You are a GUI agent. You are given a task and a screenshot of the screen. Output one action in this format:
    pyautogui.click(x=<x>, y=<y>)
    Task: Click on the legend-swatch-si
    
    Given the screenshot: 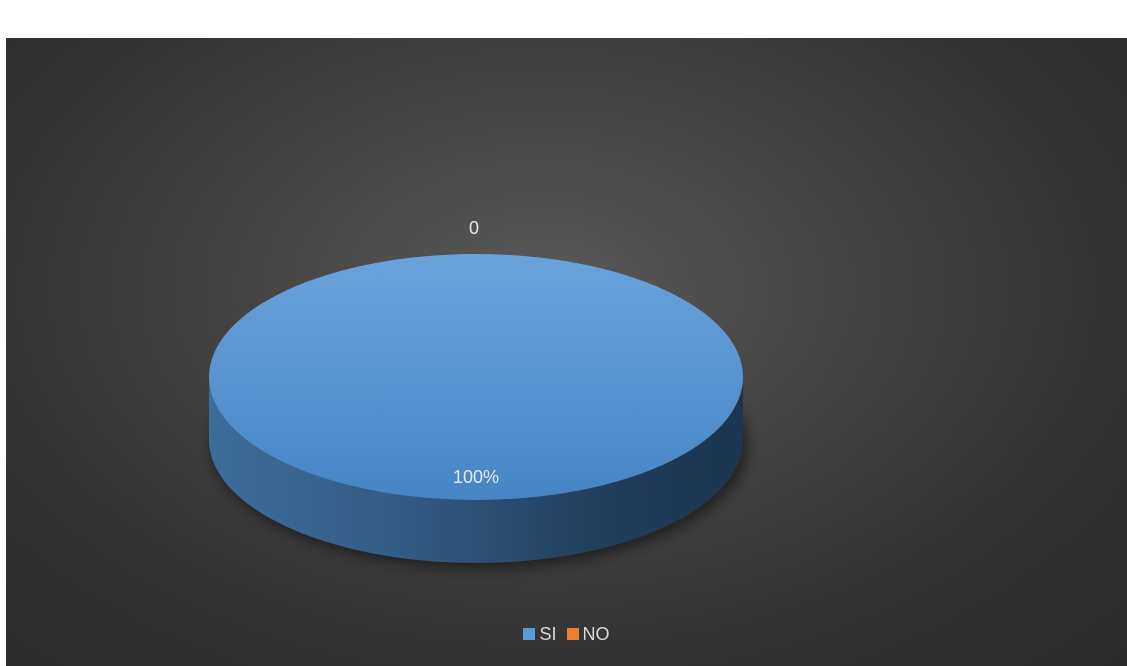 What is the action you would take?
    pyautogui.click(x=529, y=634)
    